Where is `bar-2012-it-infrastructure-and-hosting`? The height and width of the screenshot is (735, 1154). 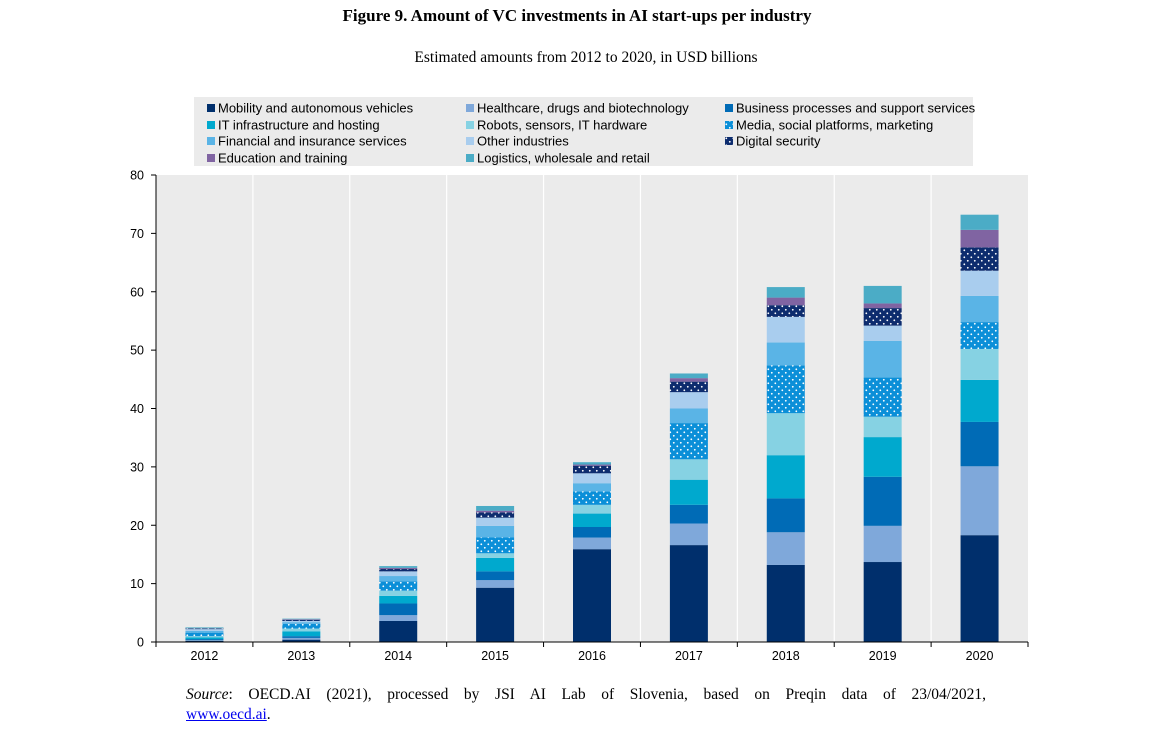 bar-2012-it-infrastructure-and-hosting is located at coordinates (204, 638).